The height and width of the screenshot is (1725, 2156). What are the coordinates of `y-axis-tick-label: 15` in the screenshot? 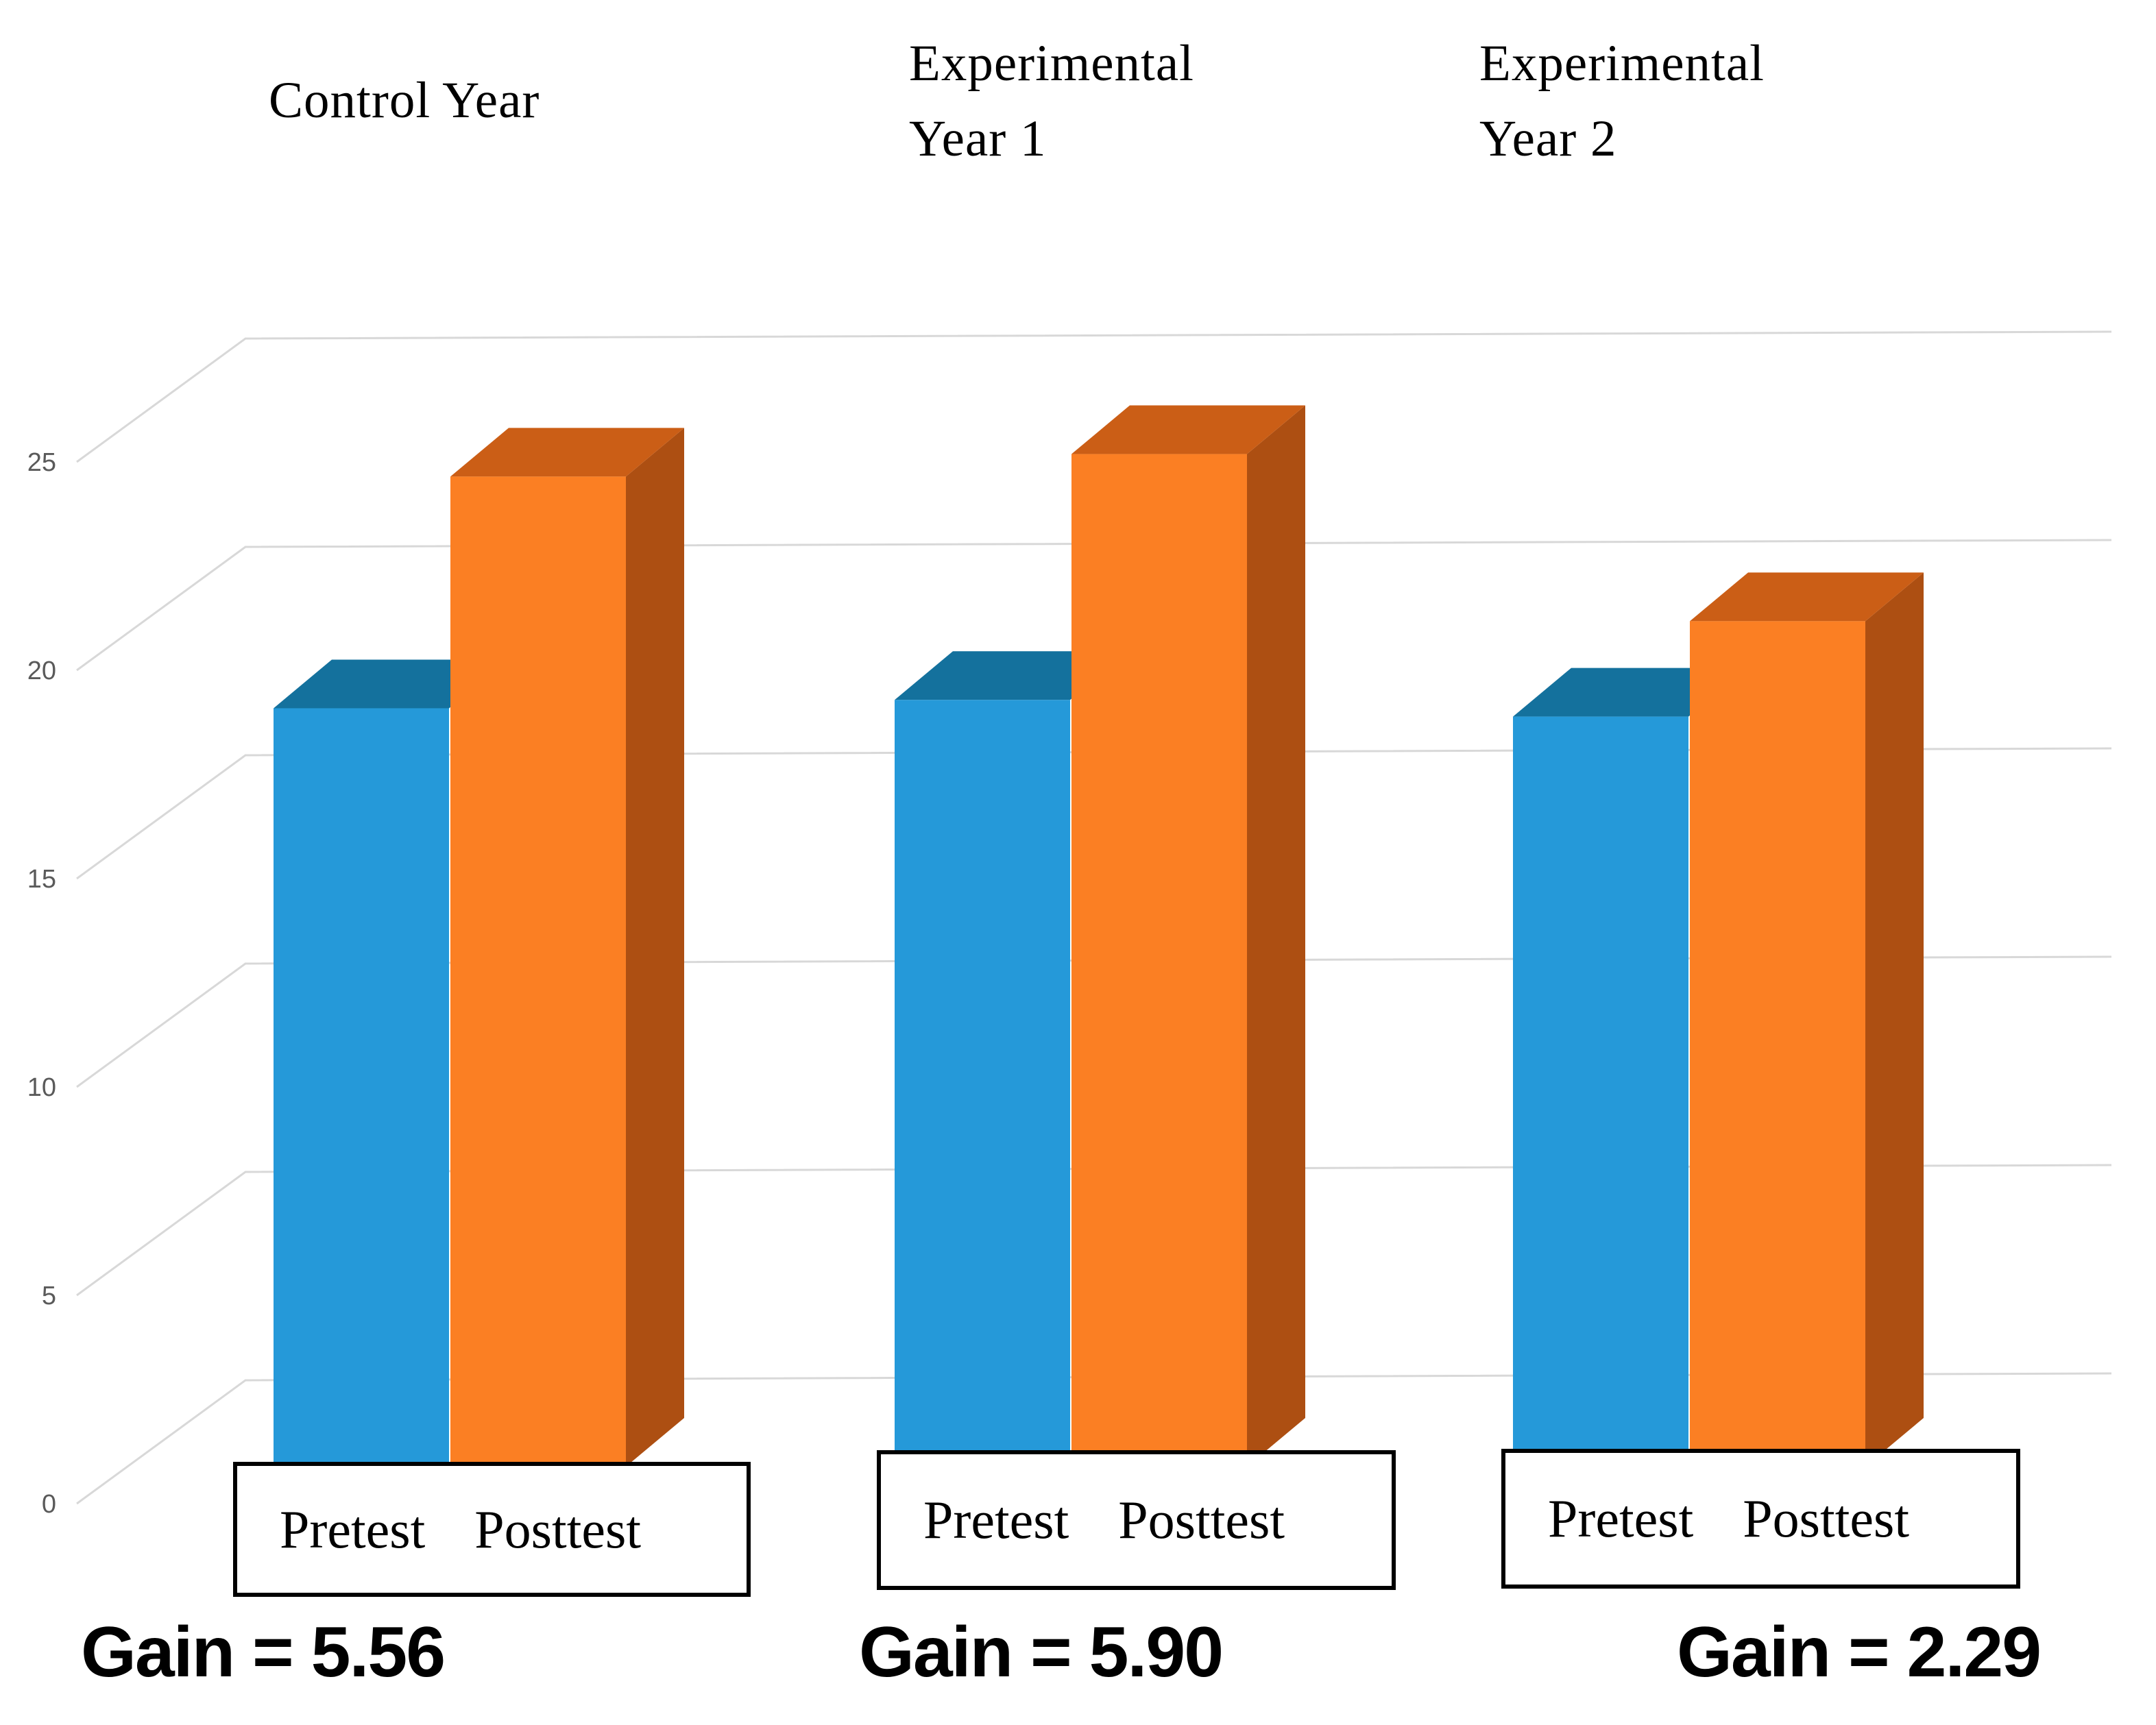 It's located at (41, 879).